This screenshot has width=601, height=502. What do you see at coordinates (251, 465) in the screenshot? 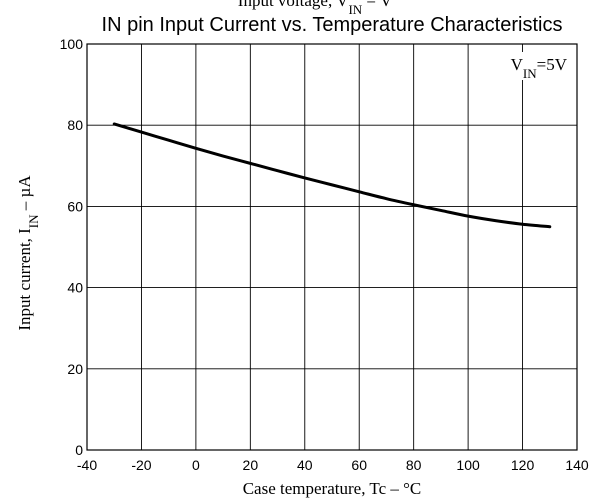
I see `x-tick-label: 20` at bounding box center [251, 465].